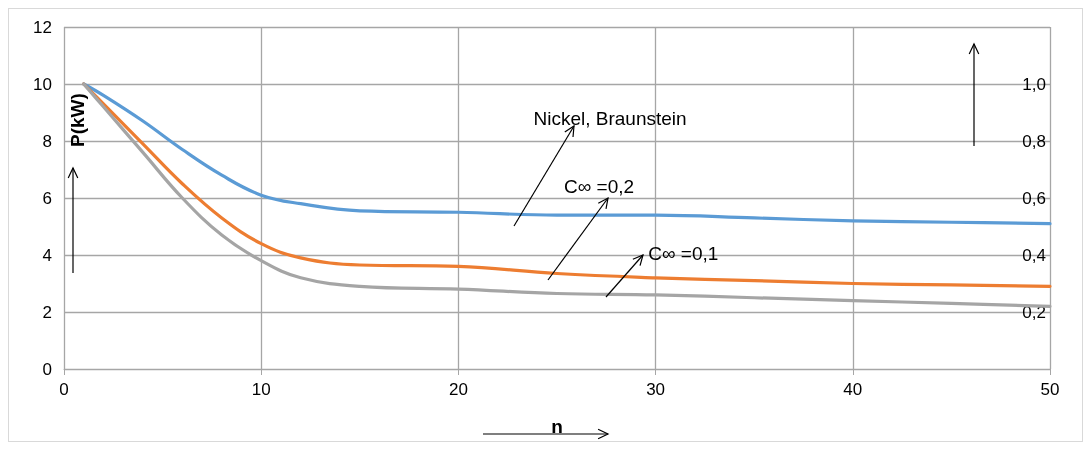 The width and height of the screenshot is (1091, 450). I want to click on y2-tick-label: 1,0, so click(1034, 84).